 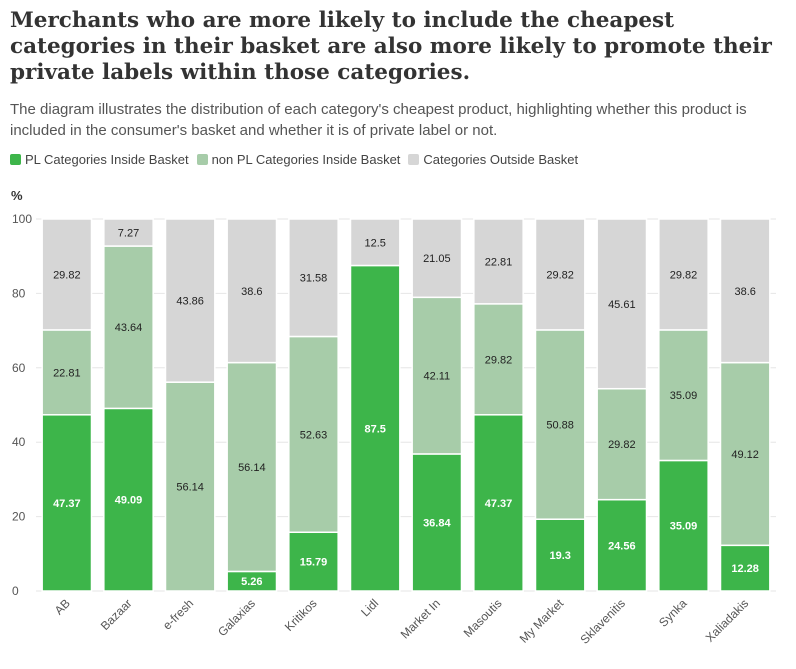 I want to click on x-tick-label: My Market, so click(x=542, y=621).